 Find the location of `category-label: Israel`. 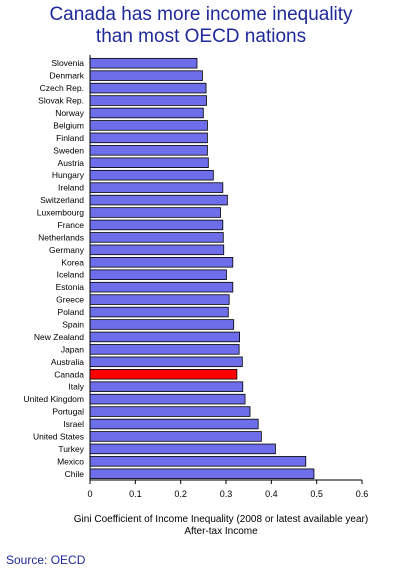

category-label: Israel is located at coordinates (73, 424).